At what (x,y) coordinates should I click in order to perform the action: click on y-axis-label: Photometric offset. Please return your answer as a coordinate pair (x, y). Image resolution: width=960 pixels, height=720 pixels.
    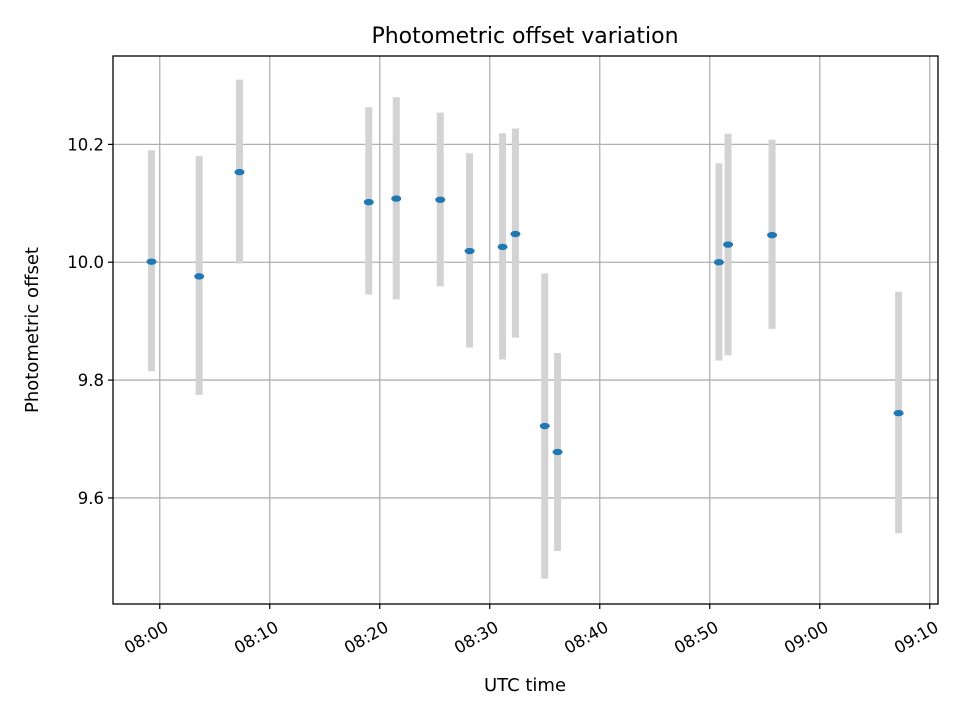
    Looking at the image, I should click on (32, 330).